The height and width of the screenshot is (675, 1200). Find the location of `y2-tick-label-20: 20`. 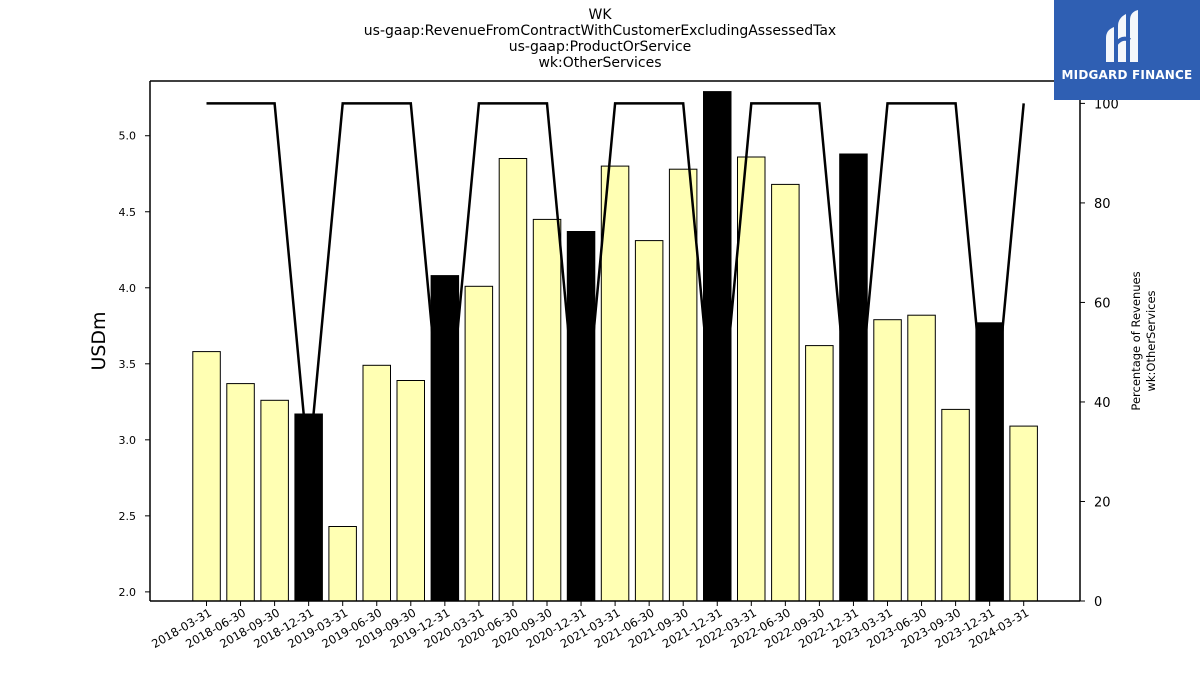

y2-tick-label-20: 20 is located at coordinates (1102, 502).